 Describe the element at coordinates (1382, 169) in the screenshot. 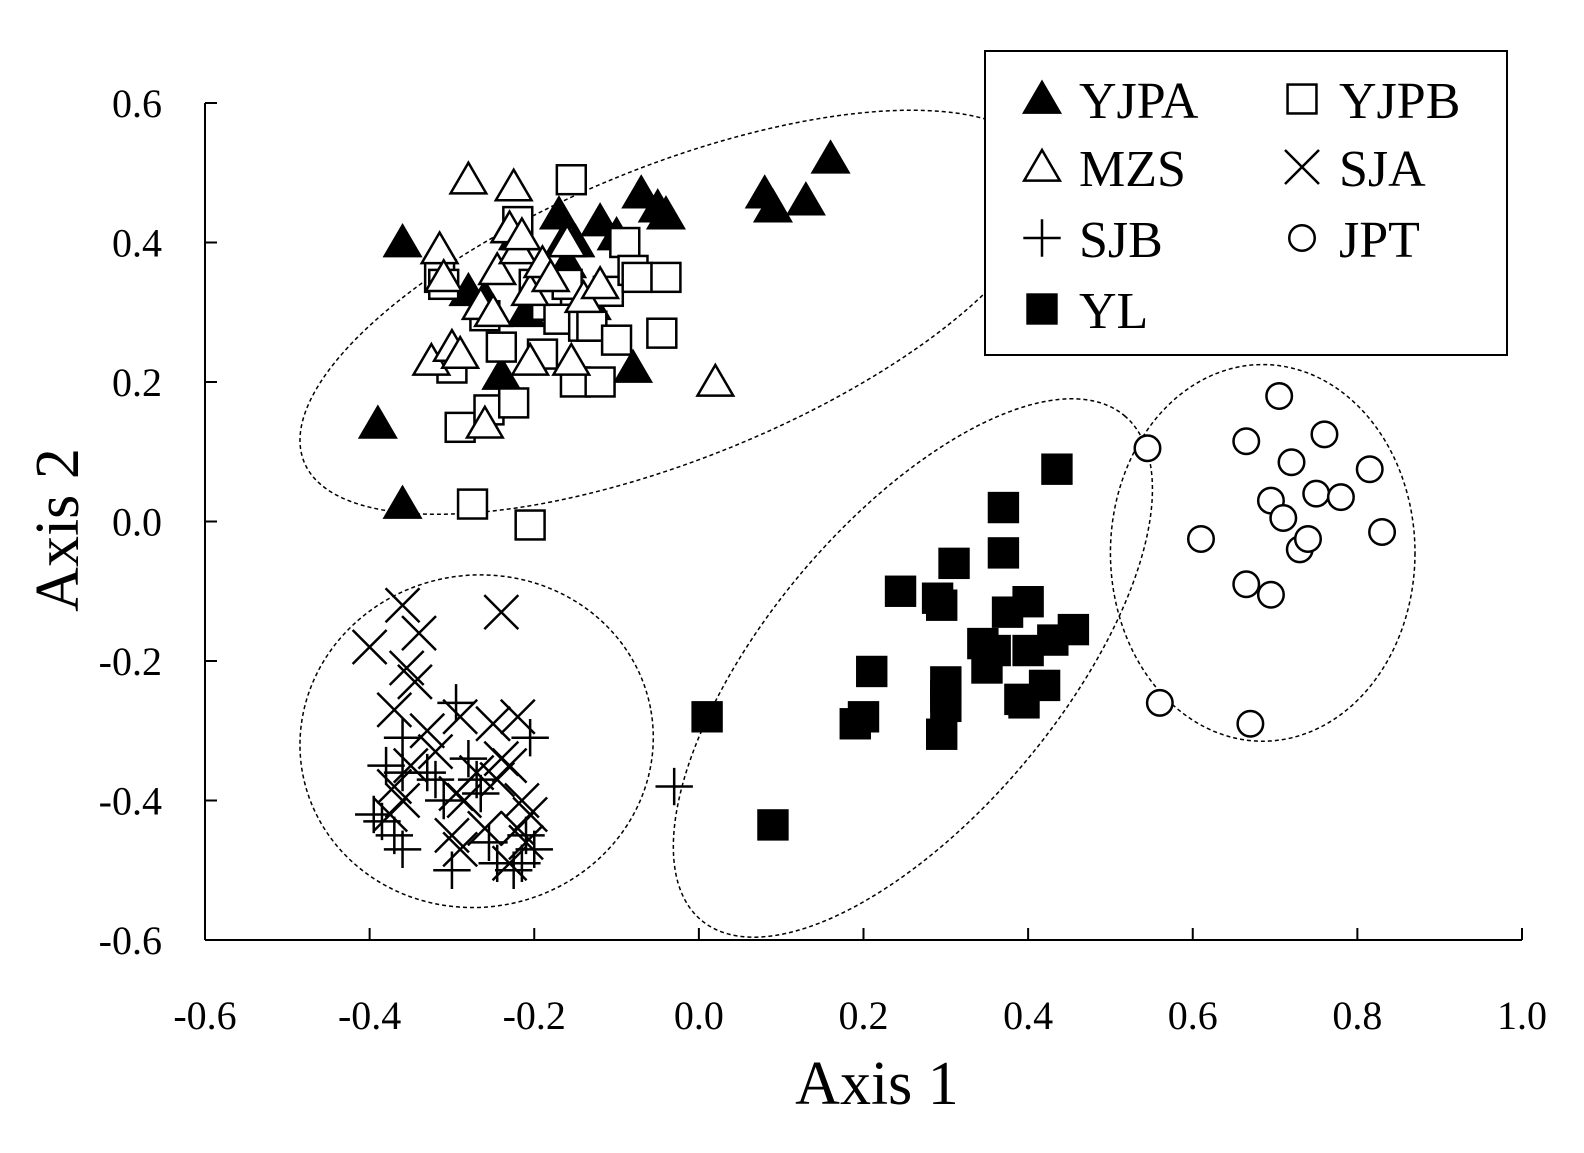

I see `legend-label-sja: SJA` at that location.